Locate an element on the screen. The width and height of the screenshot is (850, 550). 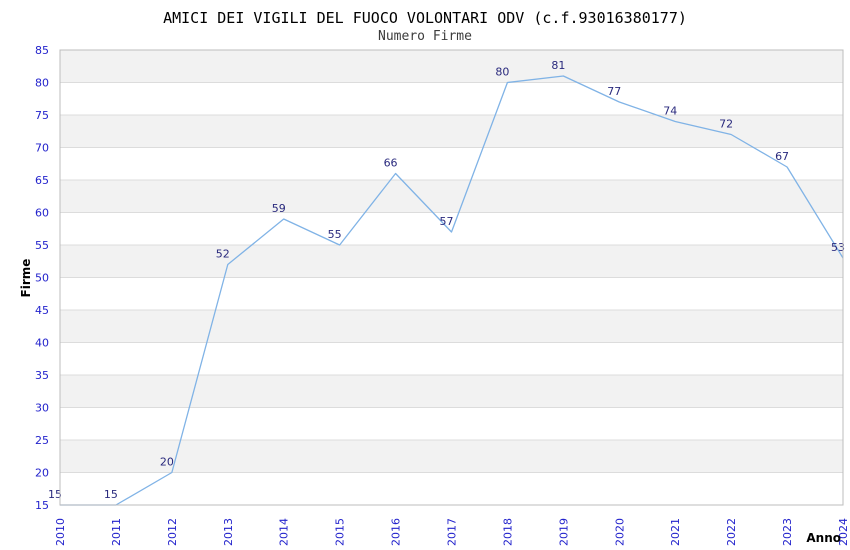
y-tick-label: 25 is located at coordinates (42, 440).